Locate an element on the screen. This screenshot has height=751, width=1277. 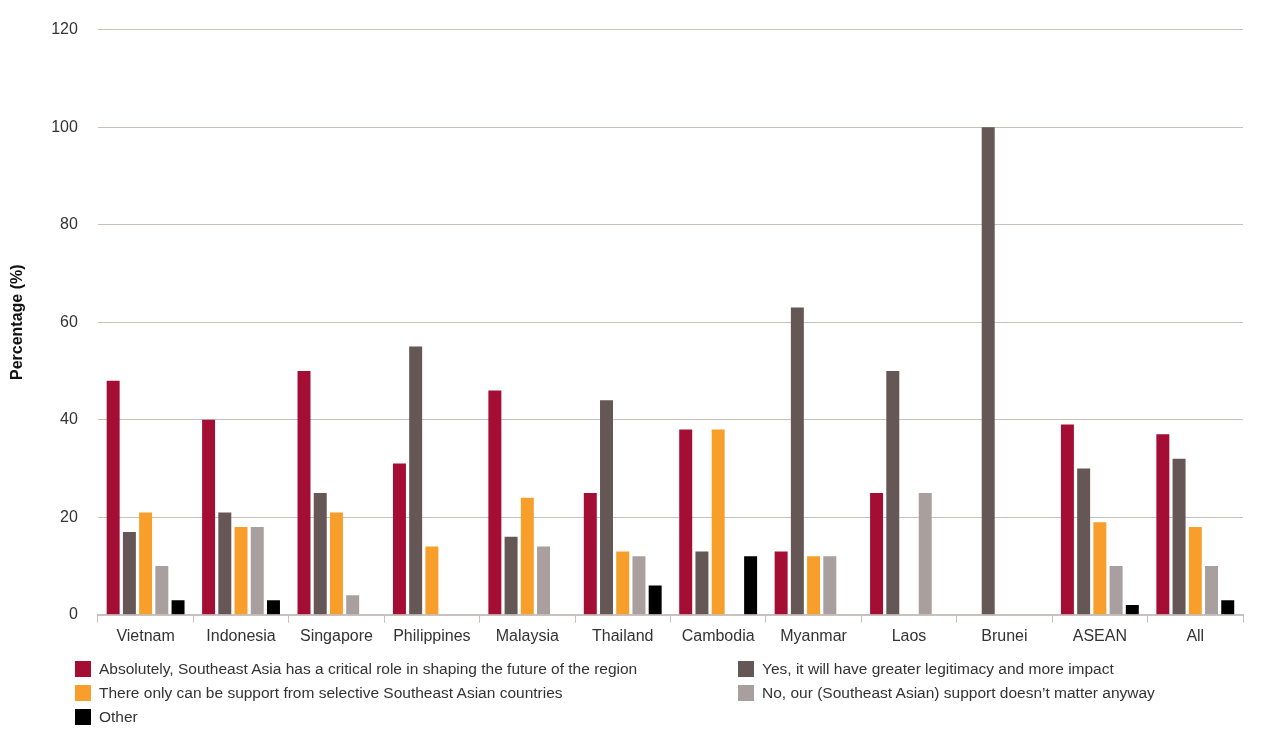
legend-label: Other is located at coordinates (118, 717).